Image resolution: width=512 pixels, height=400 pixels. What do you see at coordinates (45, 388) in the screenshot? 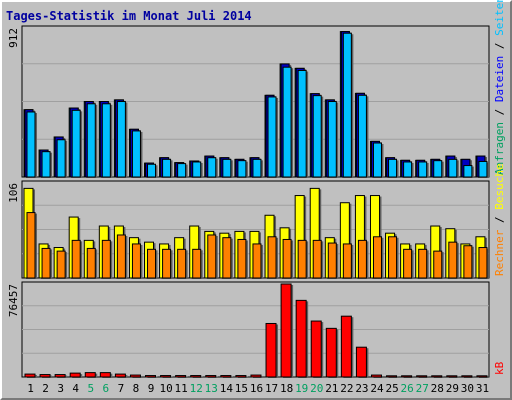
I see `x-tick-label-2: 2` at bounding box center [45, 388].